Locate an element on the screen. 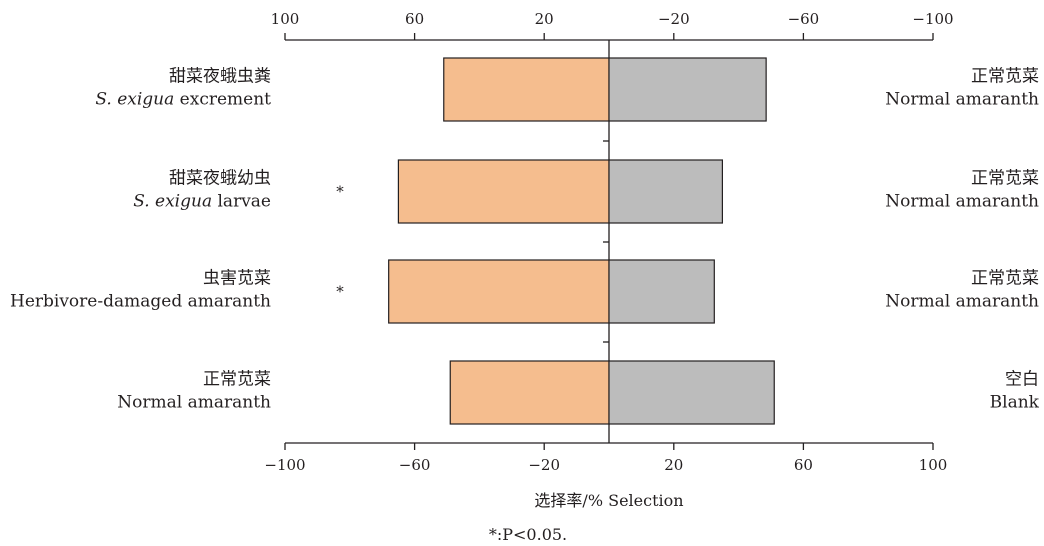 This screenshot has width=1044, height=546. bottom-tick-label: 100 is located at coordinates (933, 465).